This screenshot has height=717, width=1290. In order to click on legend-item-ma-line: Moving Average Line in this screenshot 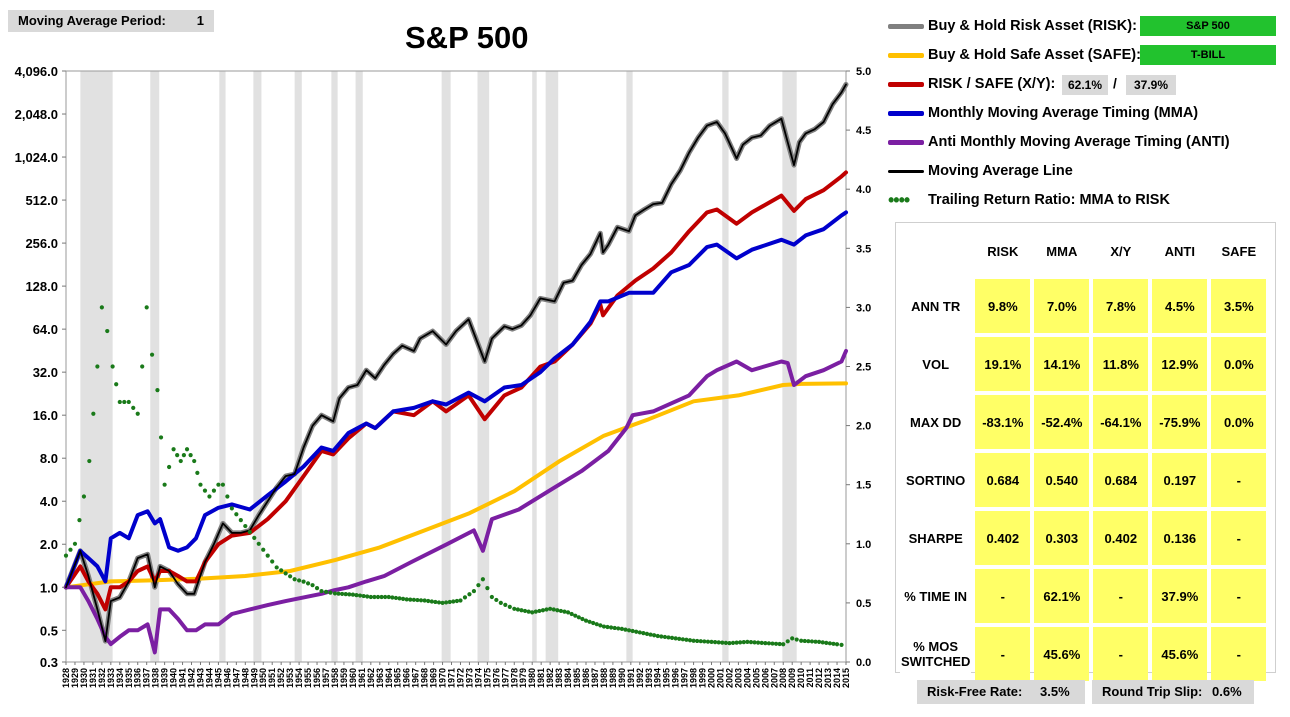, I will do `click(980, 171)`.